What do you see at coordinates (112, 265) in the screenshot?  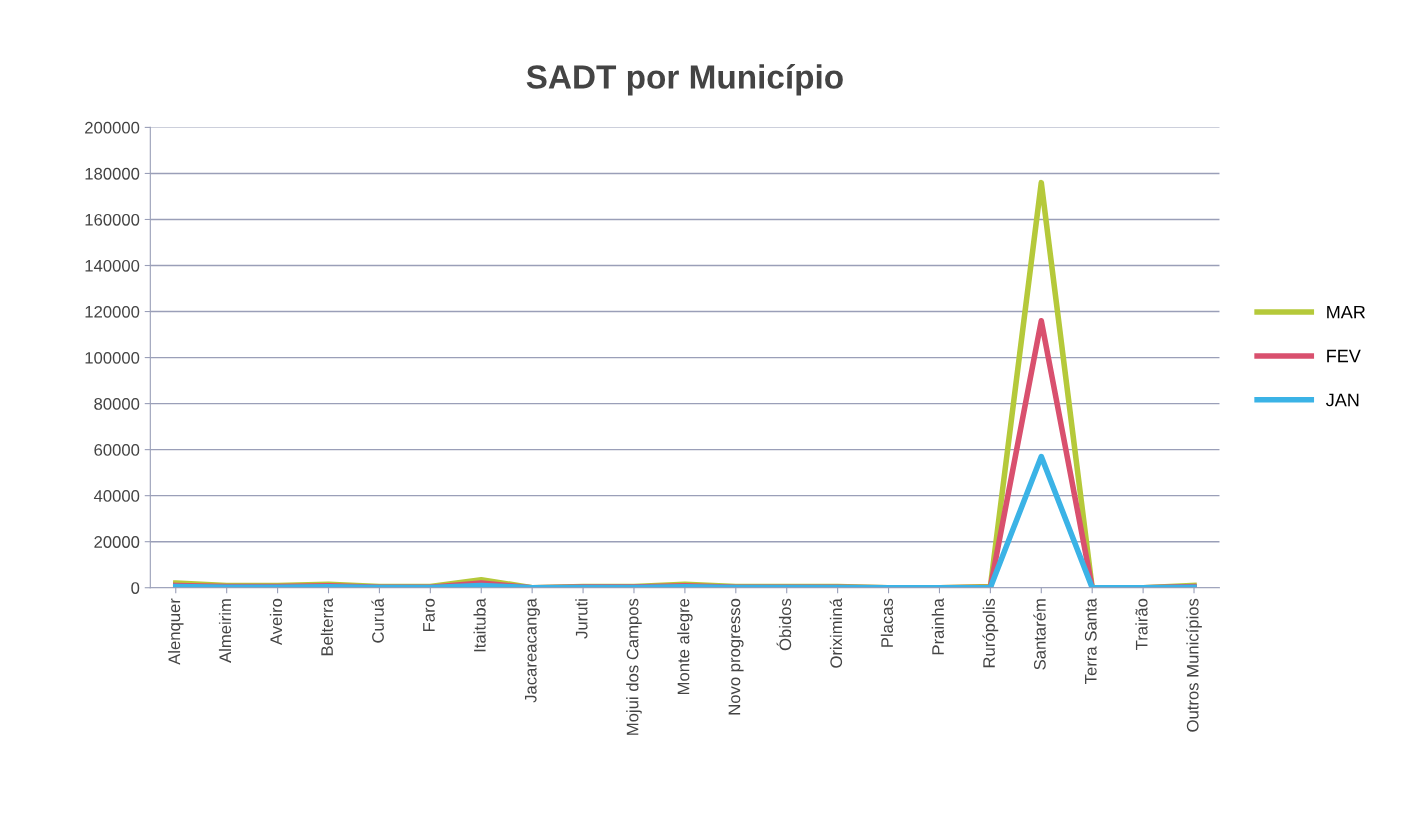 I see `y-tick-label: 140000` at bounding box center [112, 265].